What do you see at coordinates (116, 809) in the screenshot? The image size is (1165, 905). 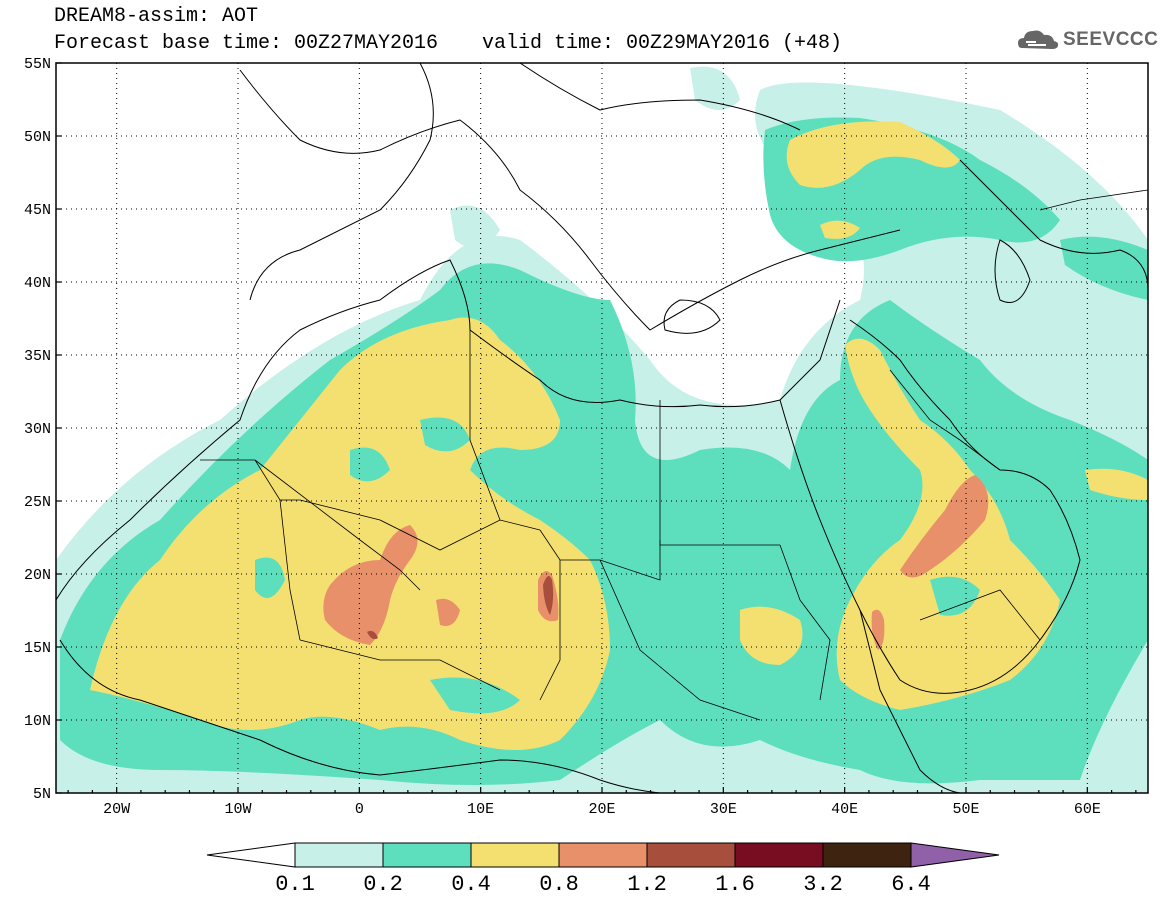 I see `lon-label: 20W` at bounding box center [116, 809].